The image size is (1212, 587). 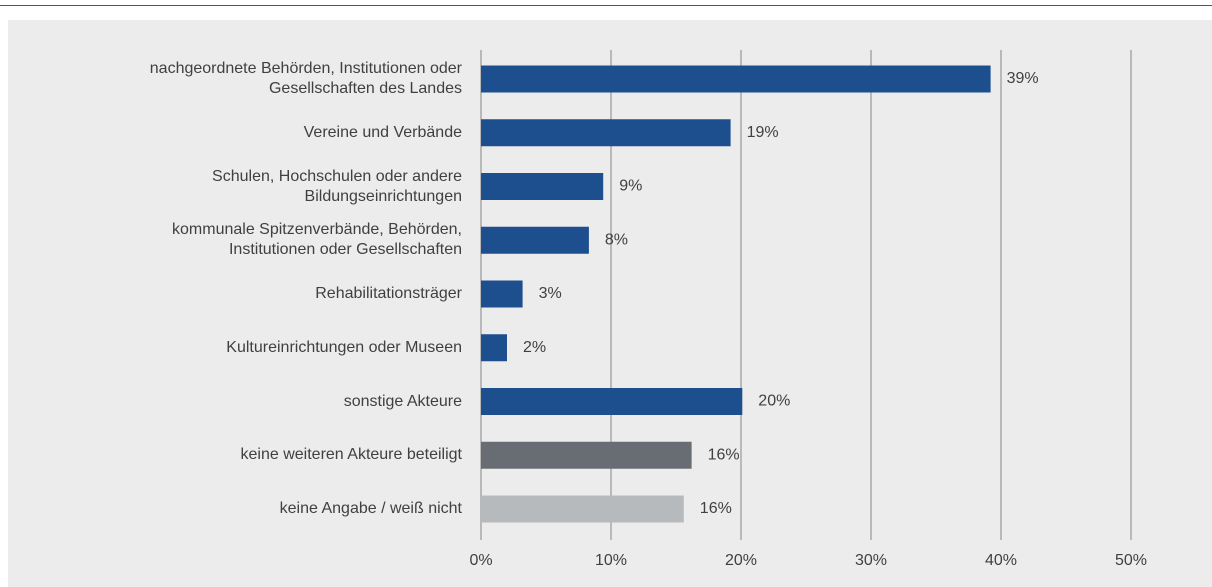 I want to click on value-label: 8%, so click(x=616, y=239).